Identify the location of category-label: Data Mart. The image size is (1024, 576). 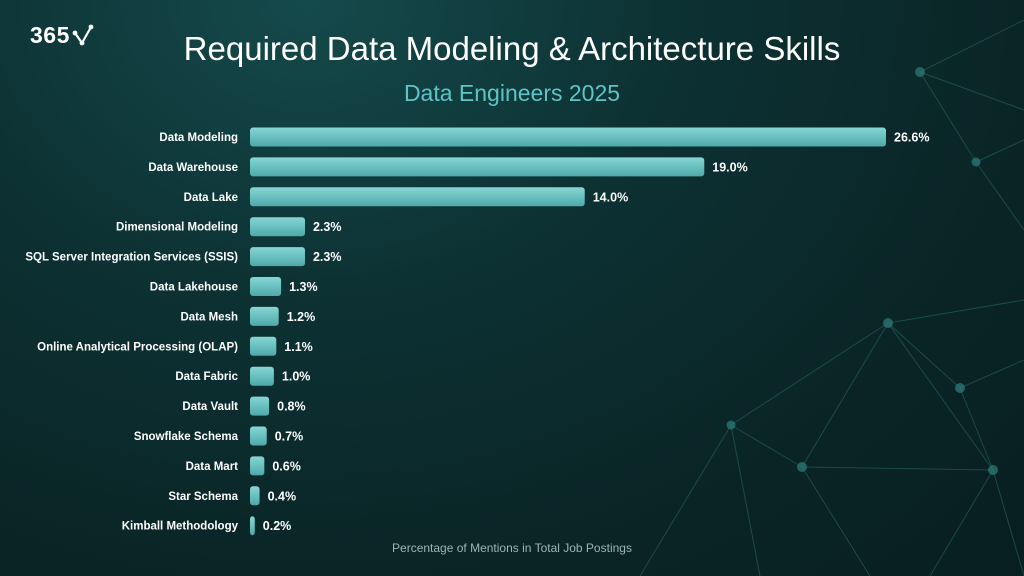
(212, 467).